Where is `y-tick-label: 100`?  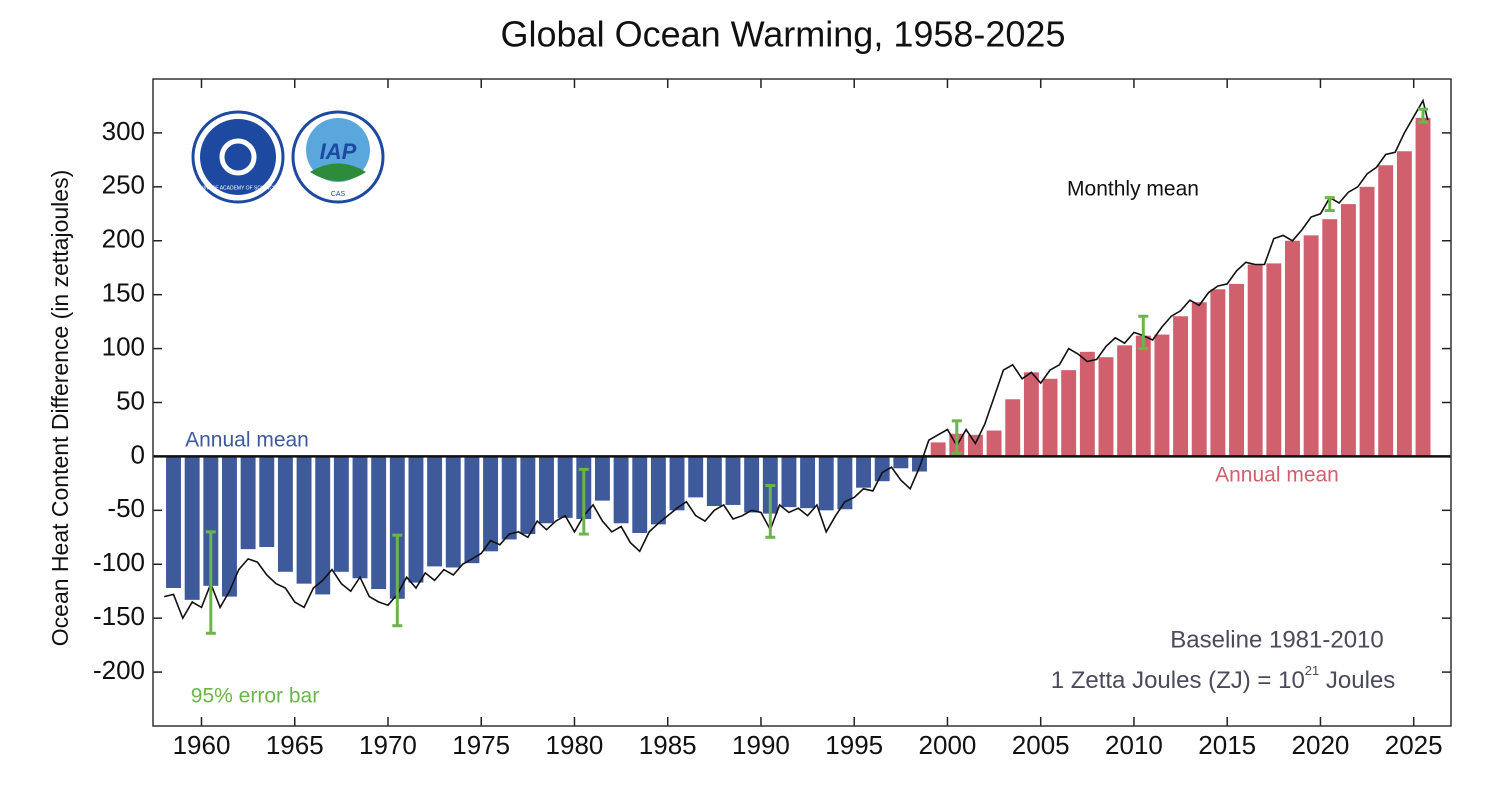 y-tick-label: 100 is located at coordinates (123, 346).